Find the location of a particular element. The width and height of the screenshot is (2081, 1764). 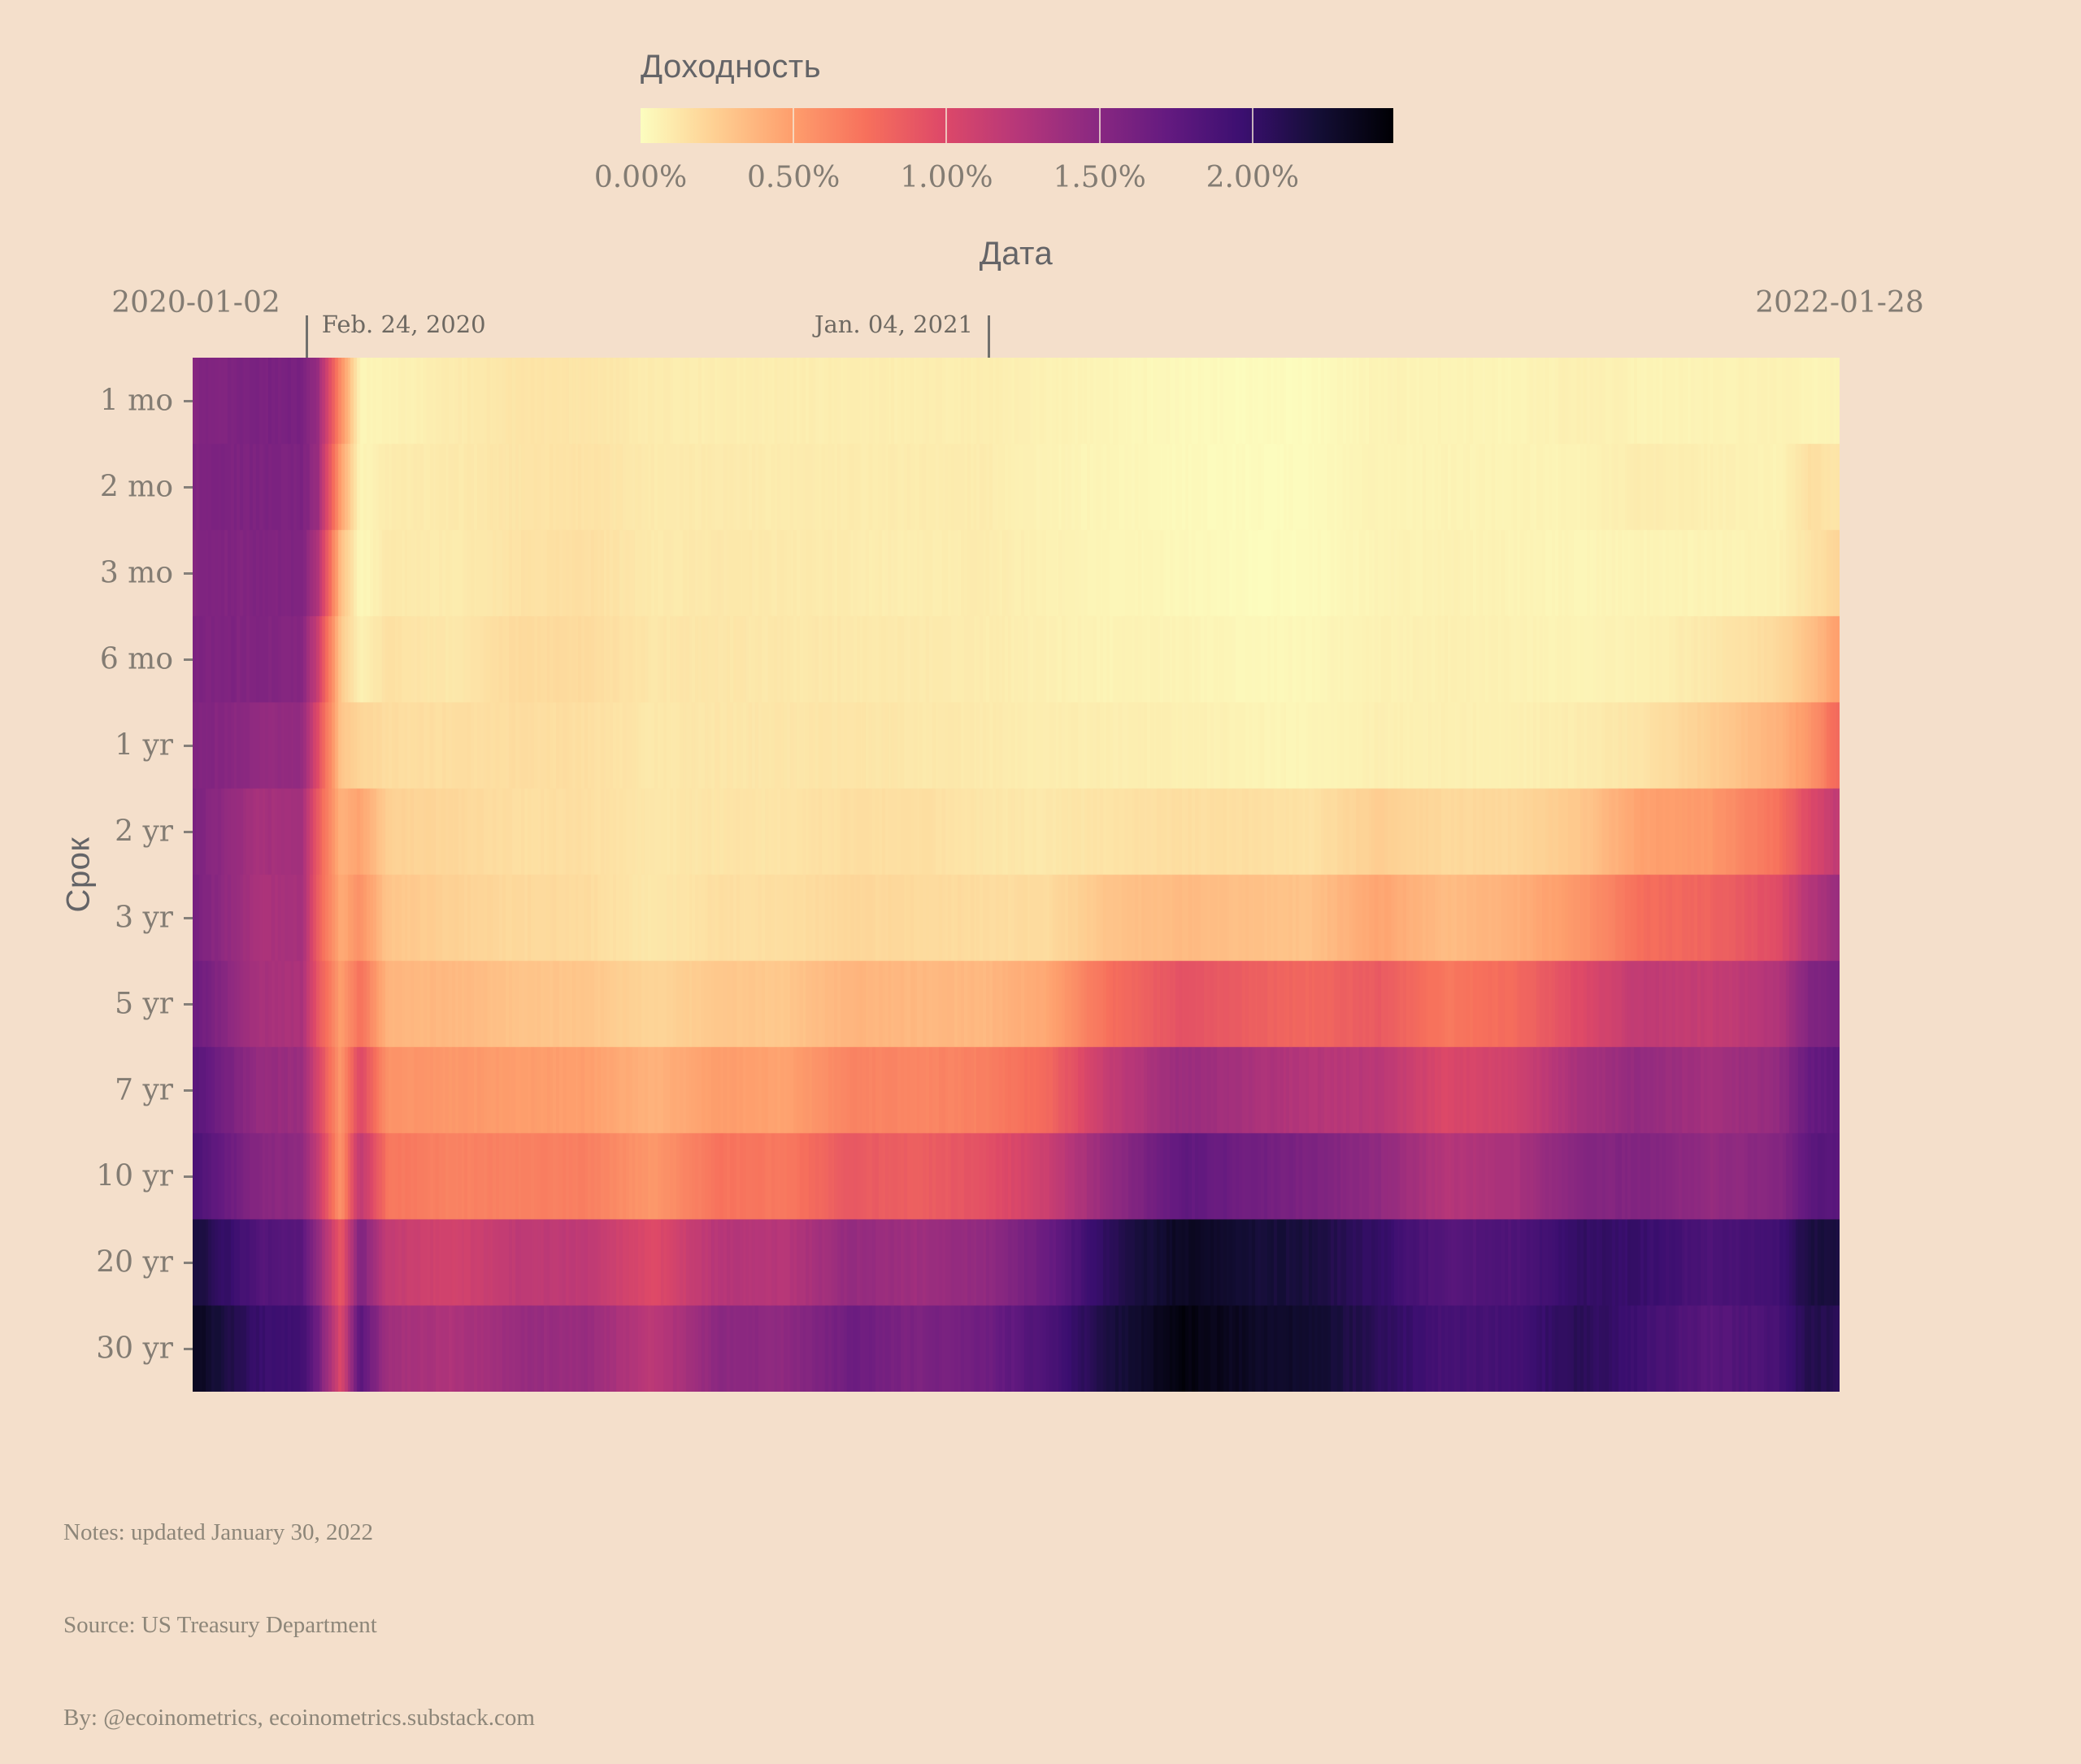

event-annotation-jan-04-2021: Jan. 04, 2021 is located at coordinates (893, 324).